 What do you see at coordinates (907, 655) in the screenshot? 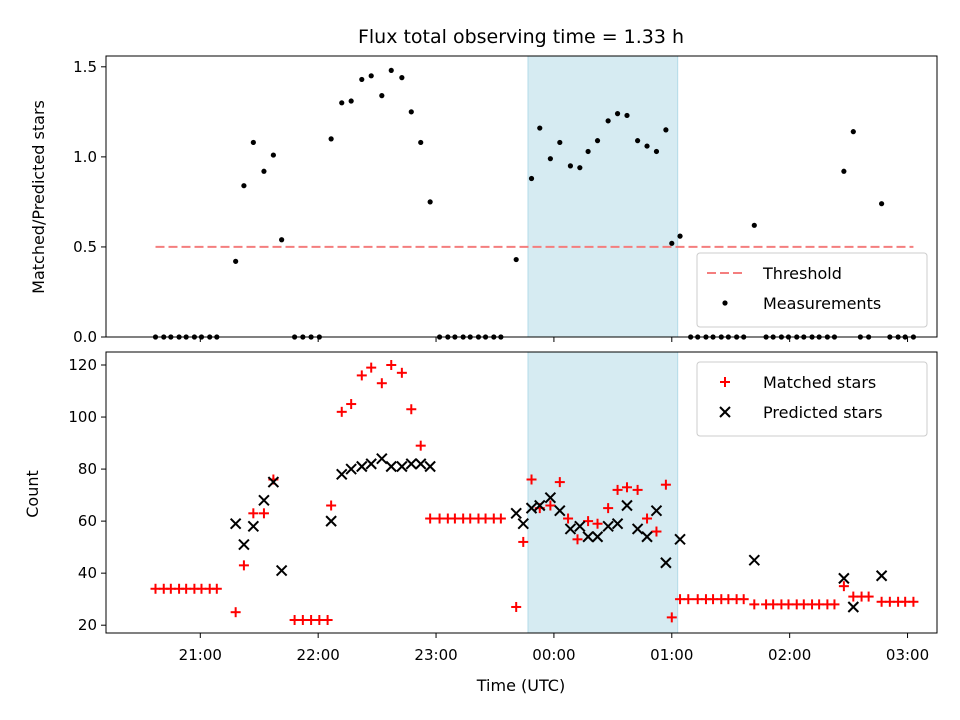
I see `x-tick-label: 03:00` at bounding box center [907, 655].